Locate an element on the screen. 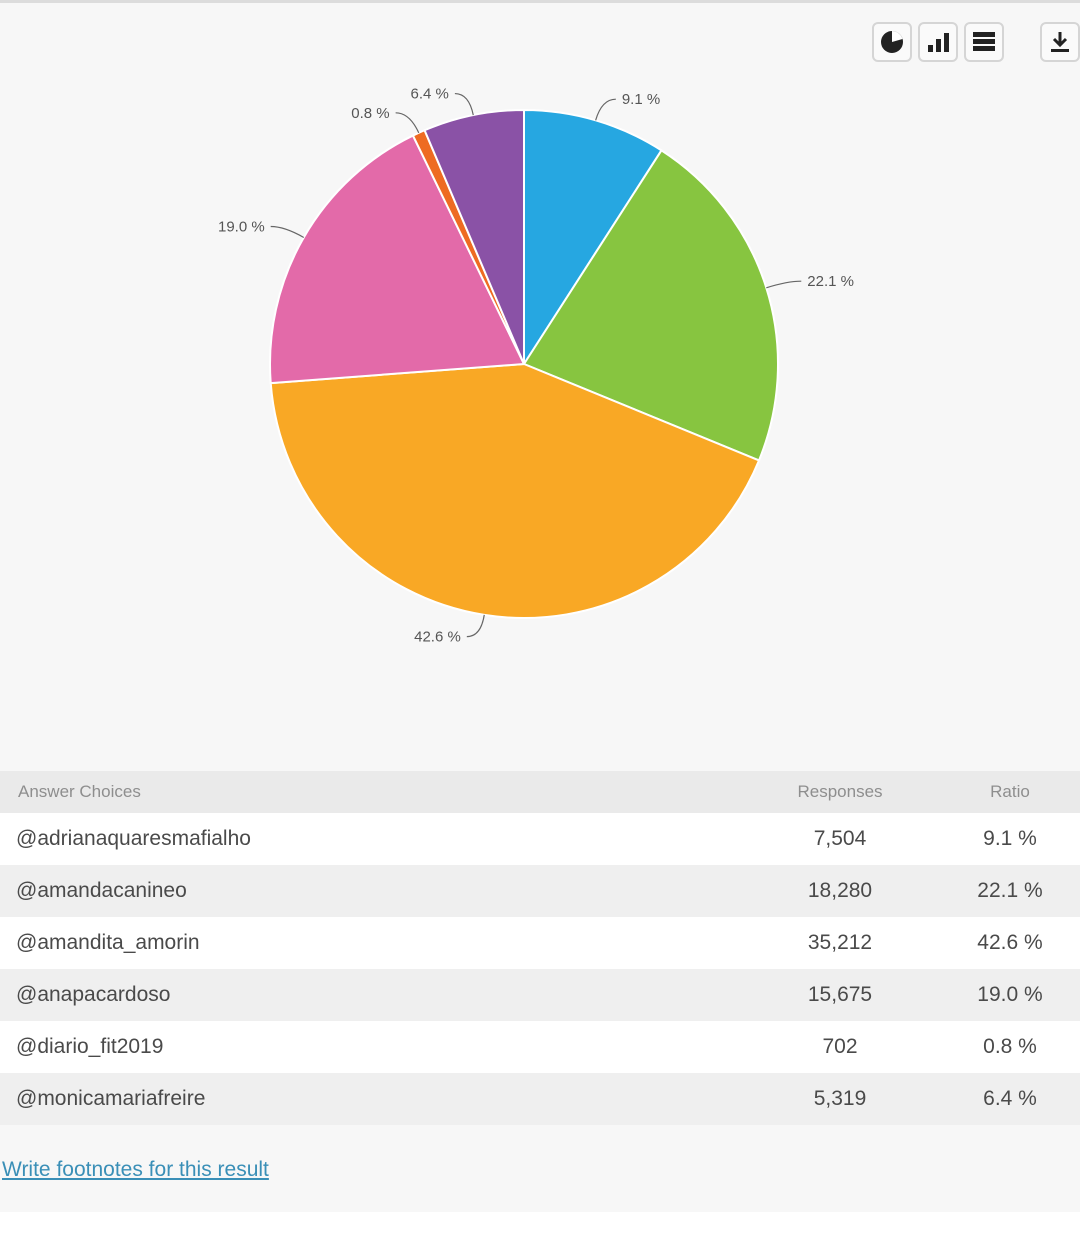 This screenshot has width=1080, height=1238. answer-choice: @monicamariafreire is located at coordinates (111, 1098).